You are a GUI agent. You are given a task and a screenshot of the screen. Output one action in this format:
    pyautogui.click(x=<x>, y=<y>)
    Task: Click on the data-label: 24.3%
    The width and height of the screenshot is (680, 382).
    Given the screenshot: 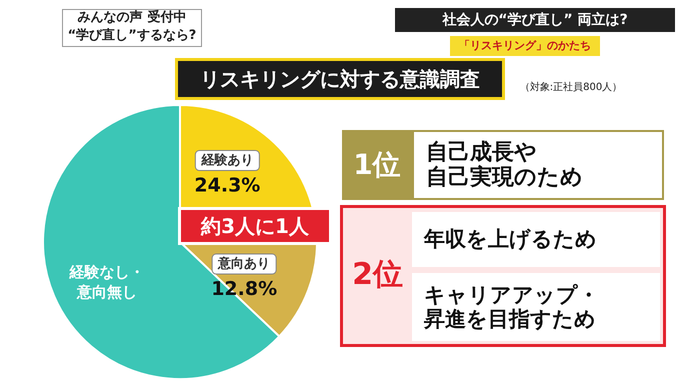 What is the action you would take?
    pyautogui.click(x=227, y=185)
    